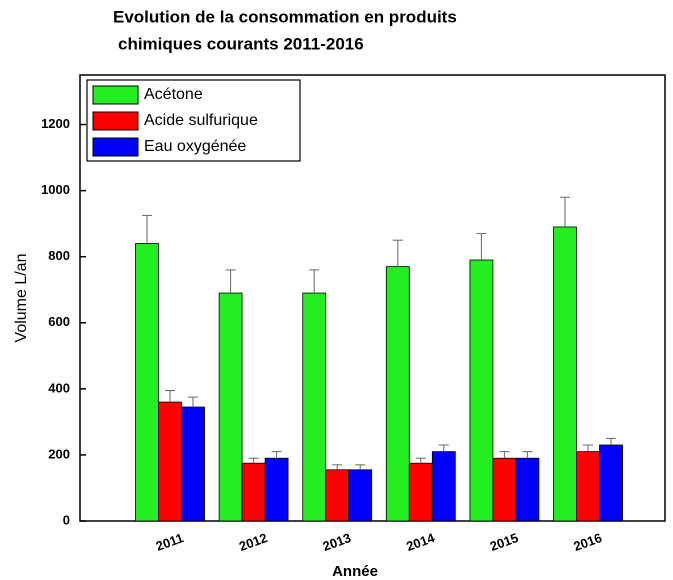 This screenshot has width=673, height=580. I want to click on x-tick-label: 2015, so click(504, 542).